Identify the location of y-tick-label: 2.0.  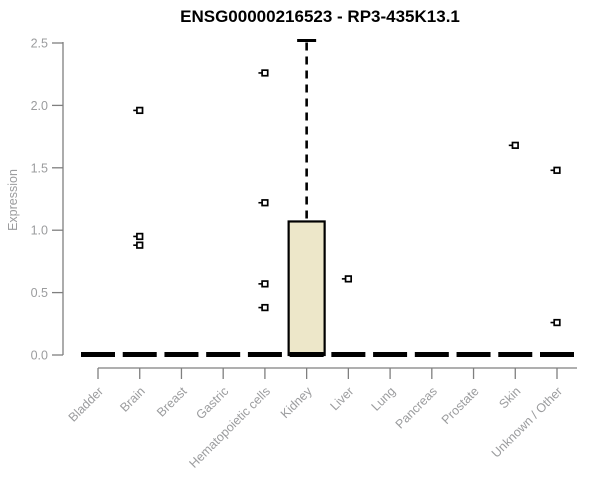
(39, 106).